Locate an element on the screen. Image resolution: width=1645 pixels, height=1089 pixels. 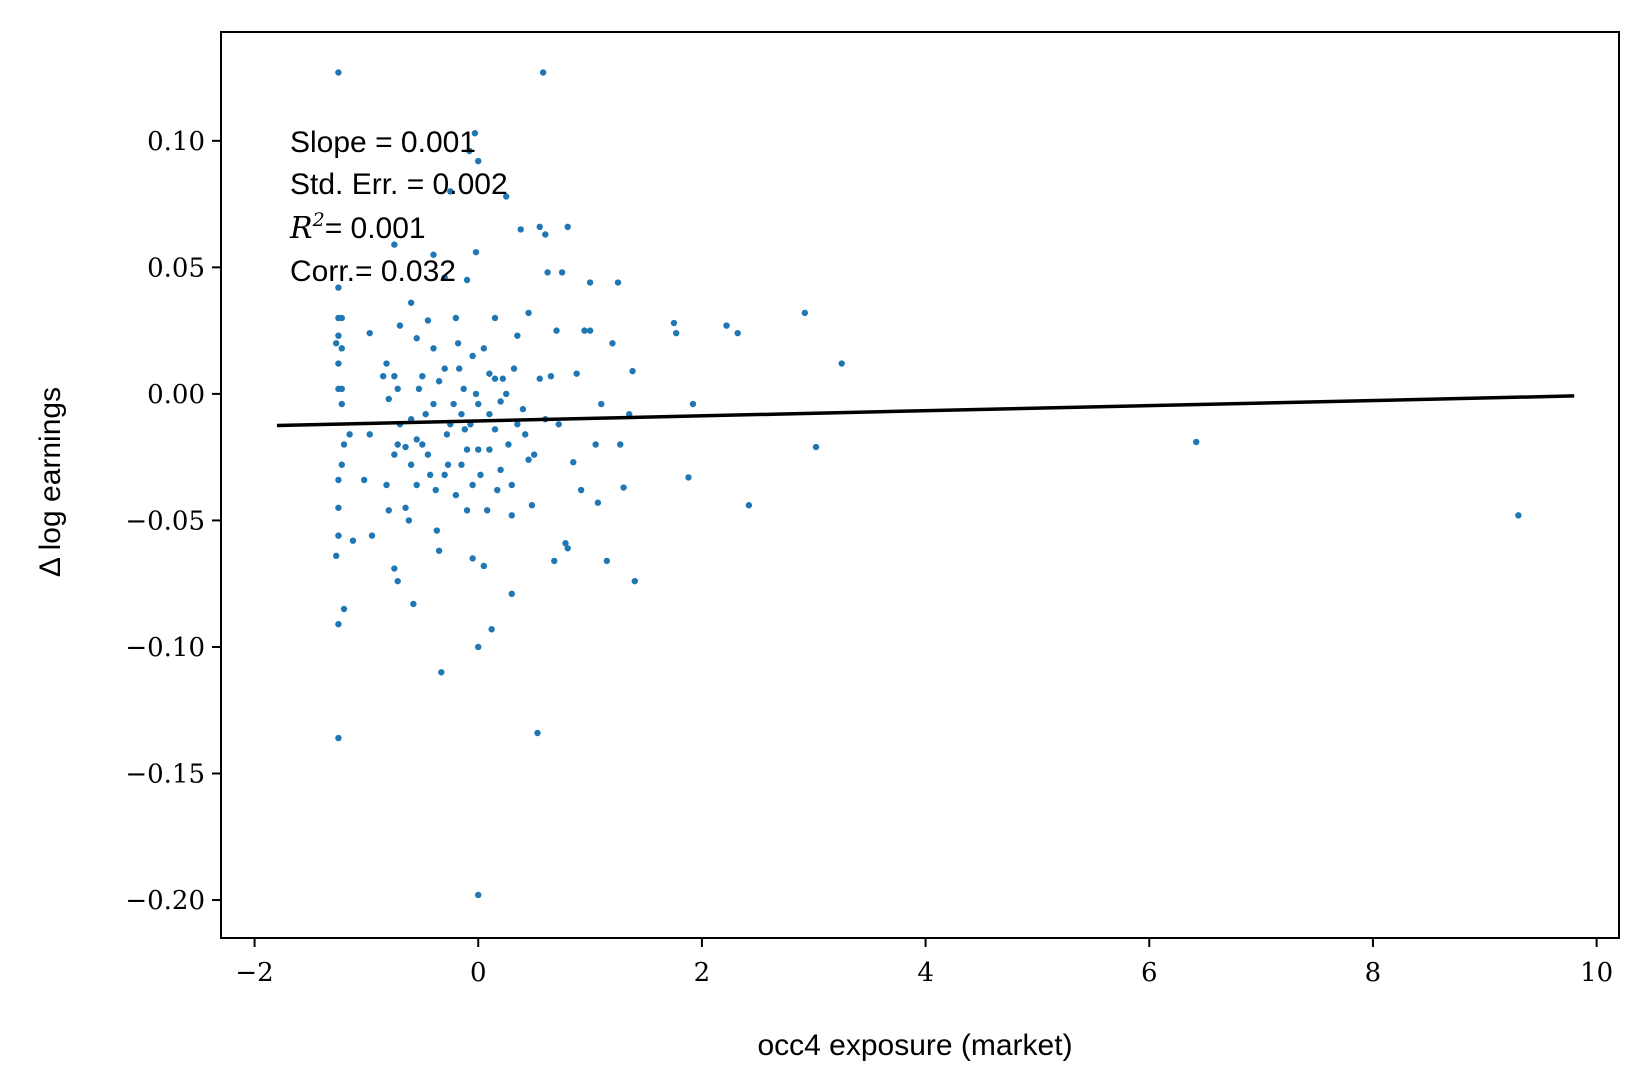
annotation-std-err: Std. Err. = 0.002 is located at coordinates (399, 184).